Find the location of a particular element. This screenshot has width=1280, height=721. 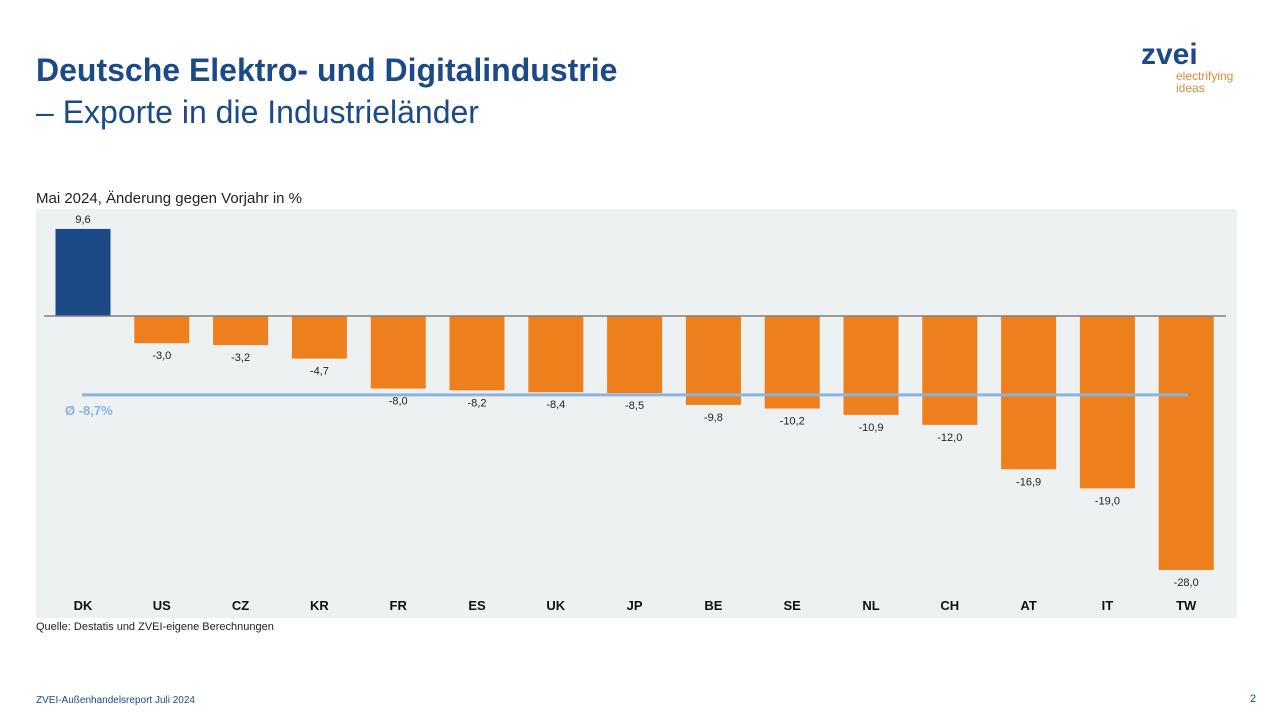

value-label-KR: -4,7 is located at coordinates (319, 372).